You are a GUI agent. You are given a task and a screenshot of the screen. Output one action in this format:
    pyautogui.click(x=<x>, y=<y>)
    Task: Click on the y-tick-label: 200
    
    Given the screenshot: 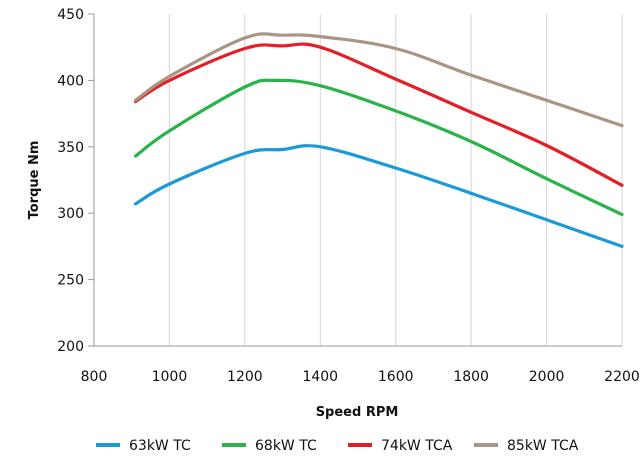 What is the action you would take?
    pyautogui.click(x=70, y=347)
    